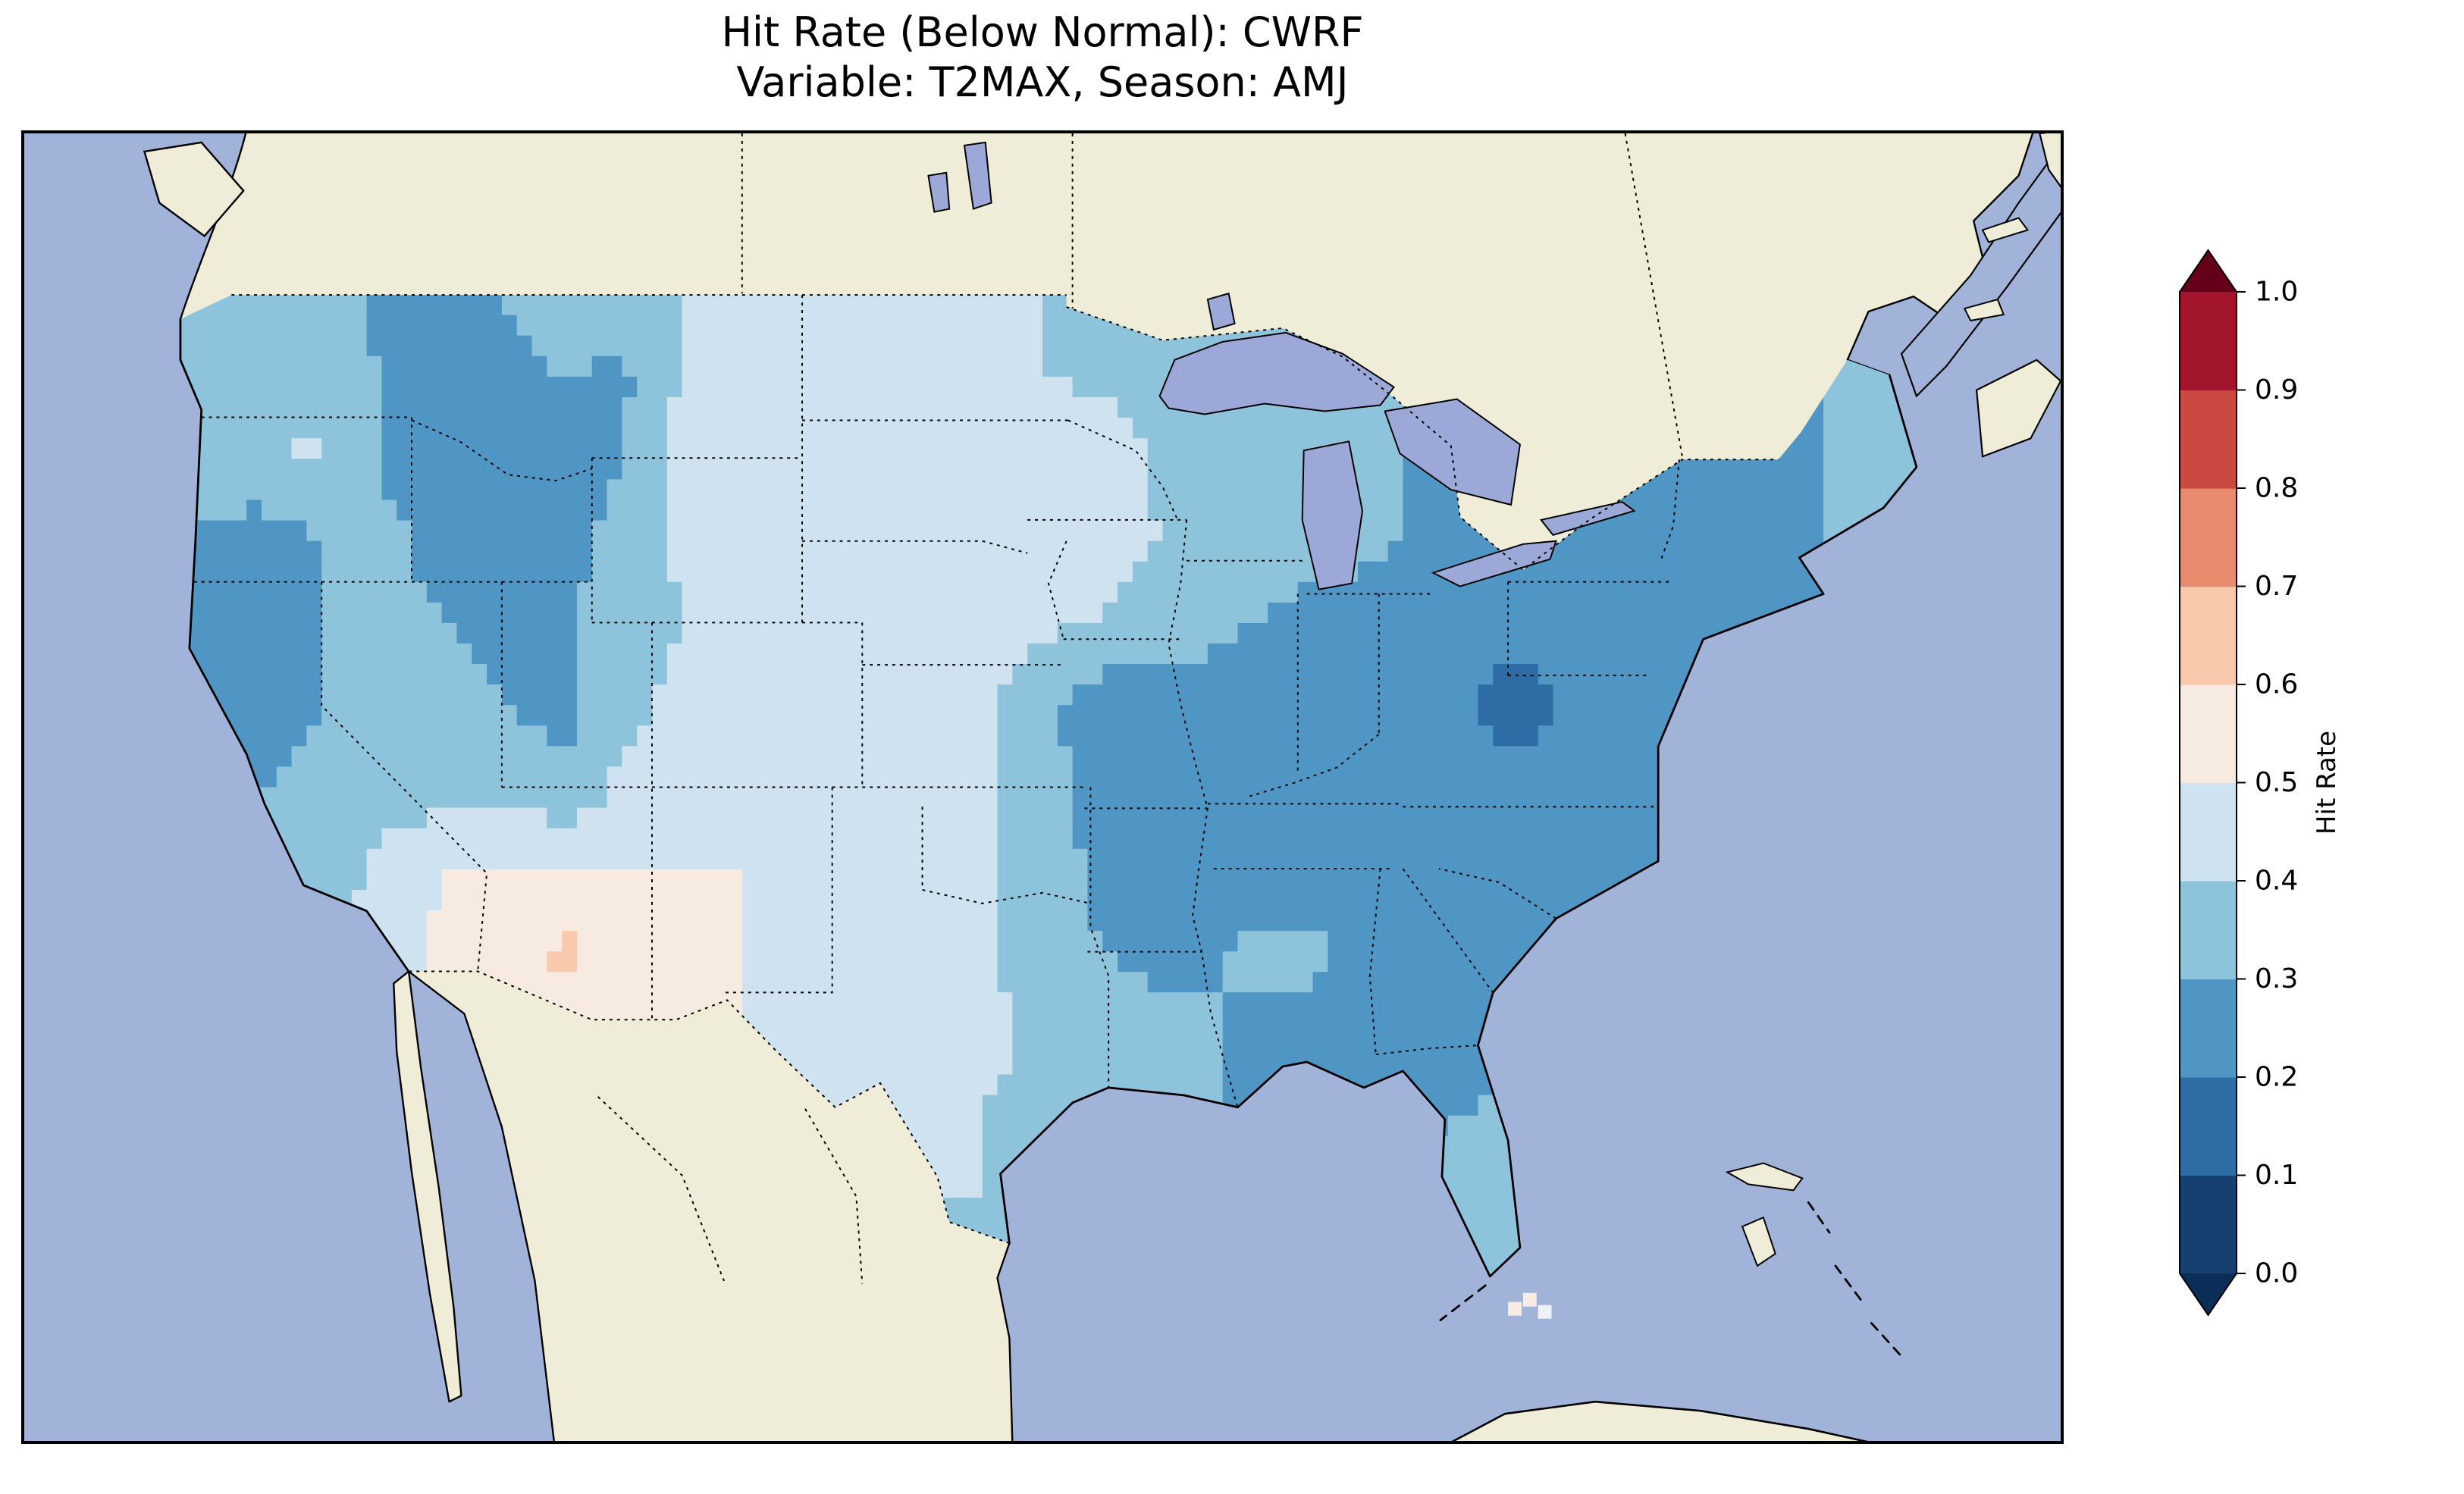  Describe the element at coordinates (2277, 782) in the screenshot. I see `colorbar-tick-label: 0.5` at that location.